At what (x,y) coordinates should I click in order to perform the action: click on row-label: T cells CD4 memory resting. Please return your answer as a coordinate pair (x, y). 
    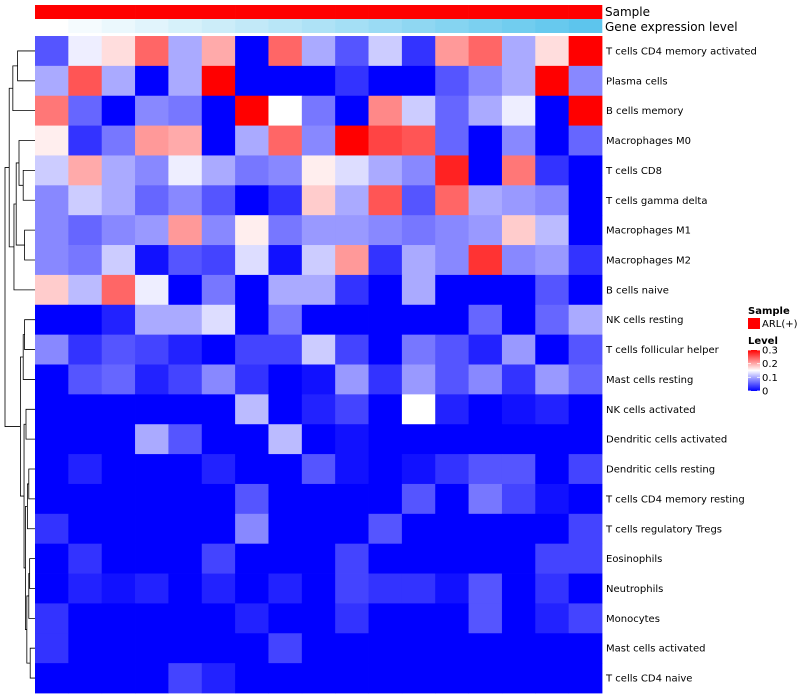
    Looking at the image, I should click on (675, 499).